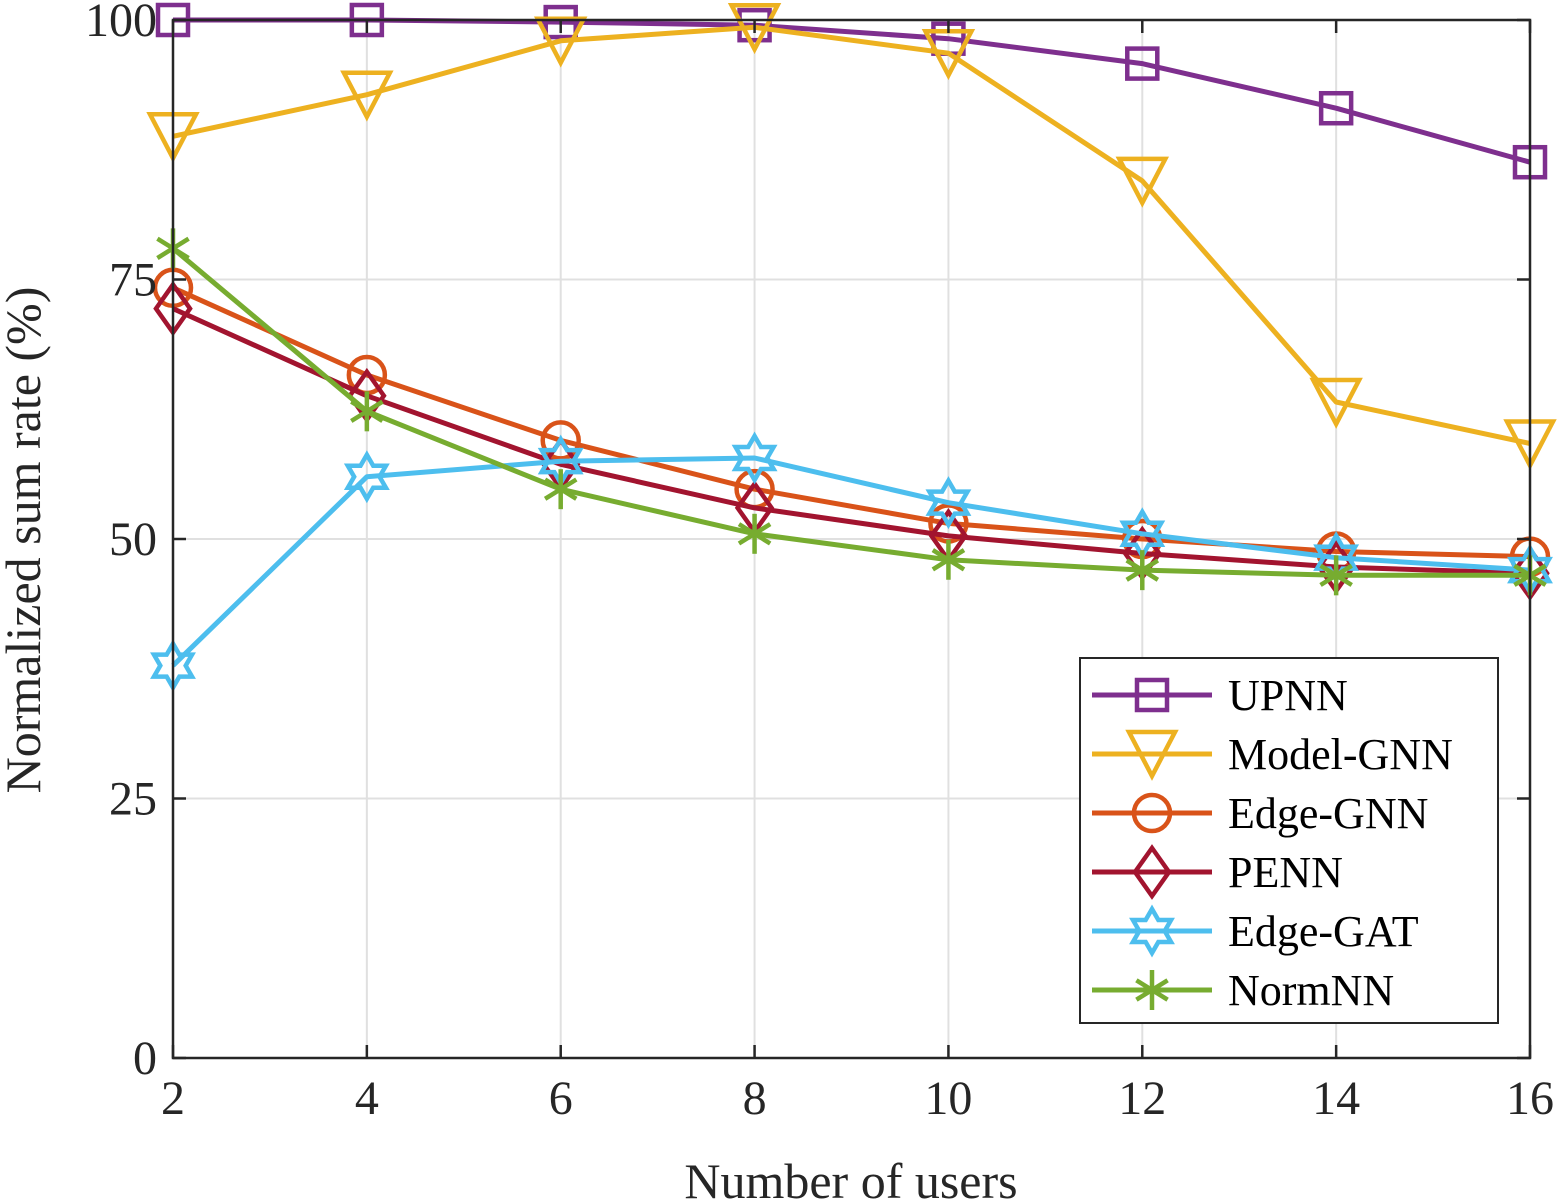 Image resolution: width=1560 pixels, height=1204 pixels. Describe the element at coordinates (755, 1098) in the screenshot. I see `x-tick-label: 8` at that location.